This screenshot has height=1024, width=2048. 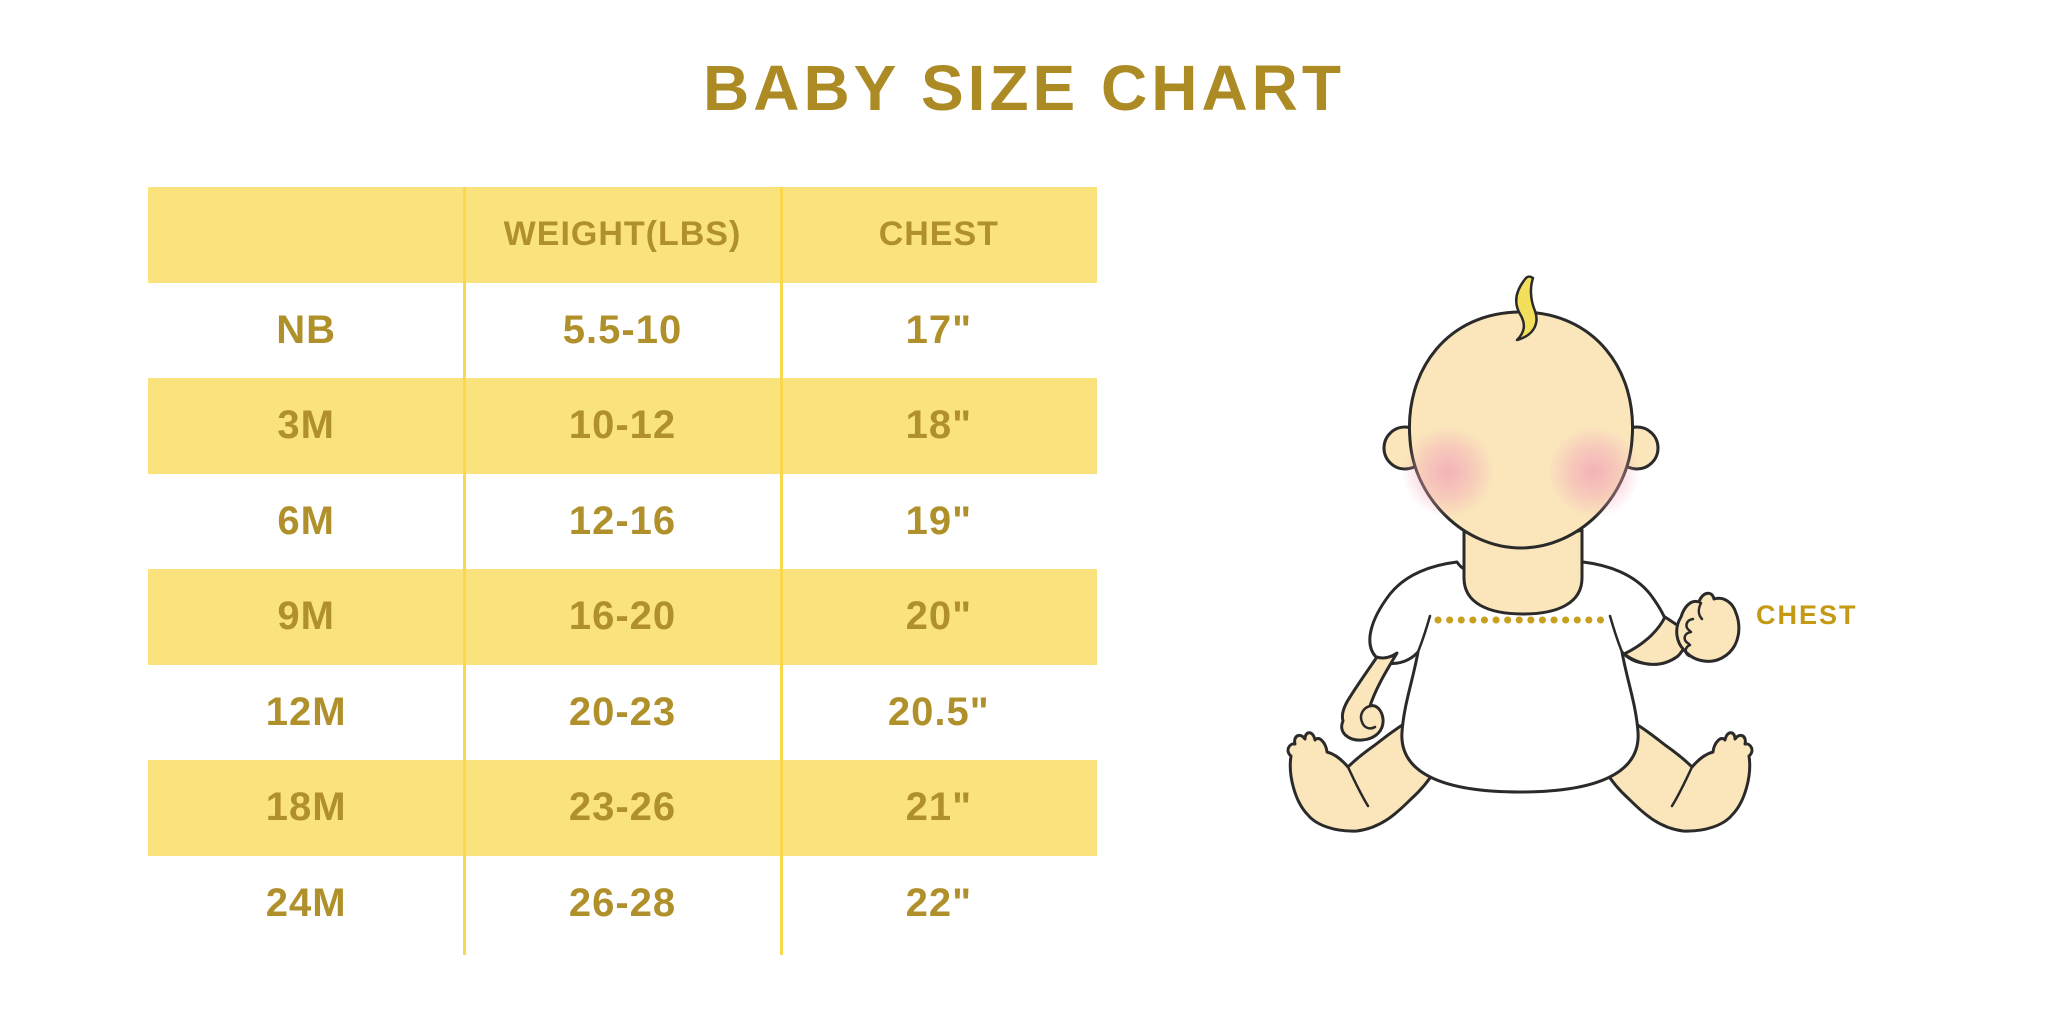 What do you see at coordinates (306, 711) in the screenshot?
I see `size-cell: 12M` at bounding box center [306, 711].